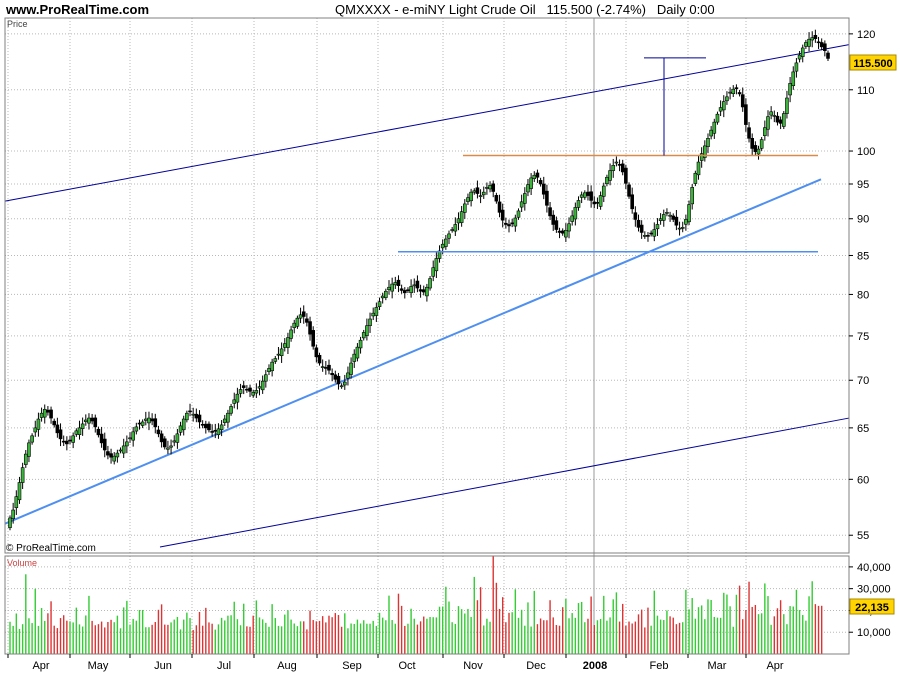  What do you see at coordinates (595, 666) in the screenshot?
I see `time-tick-label: 2008` at bounding box center [595, 666].